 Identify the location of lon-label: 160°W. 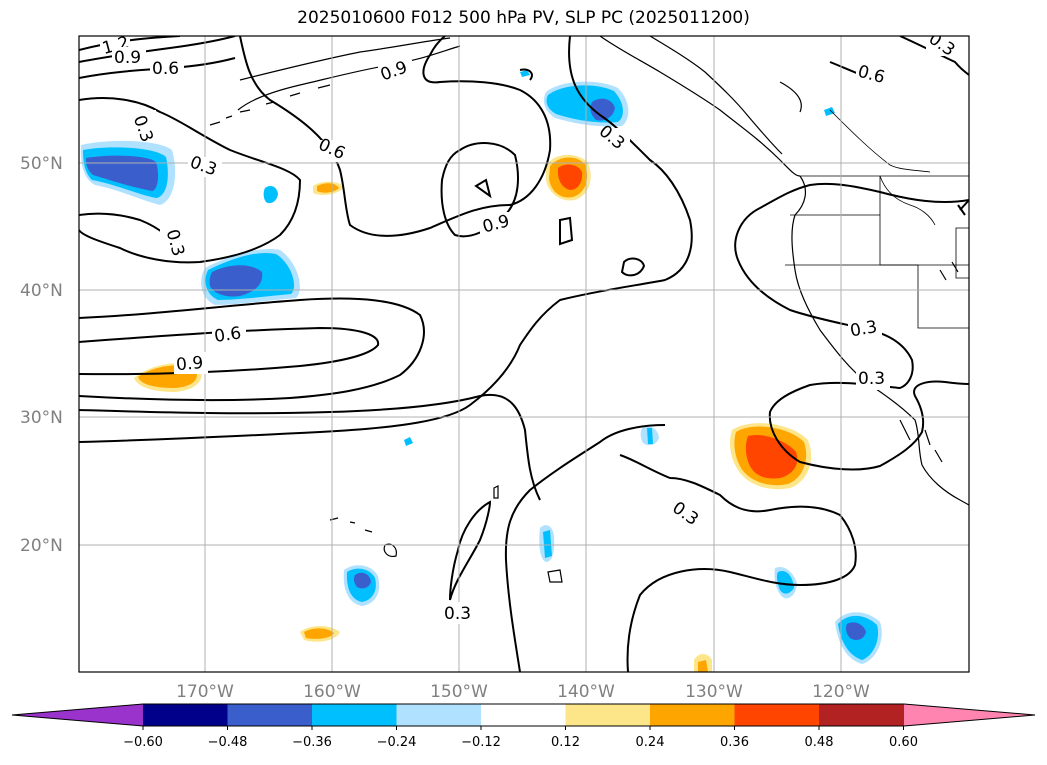
(332, 692).